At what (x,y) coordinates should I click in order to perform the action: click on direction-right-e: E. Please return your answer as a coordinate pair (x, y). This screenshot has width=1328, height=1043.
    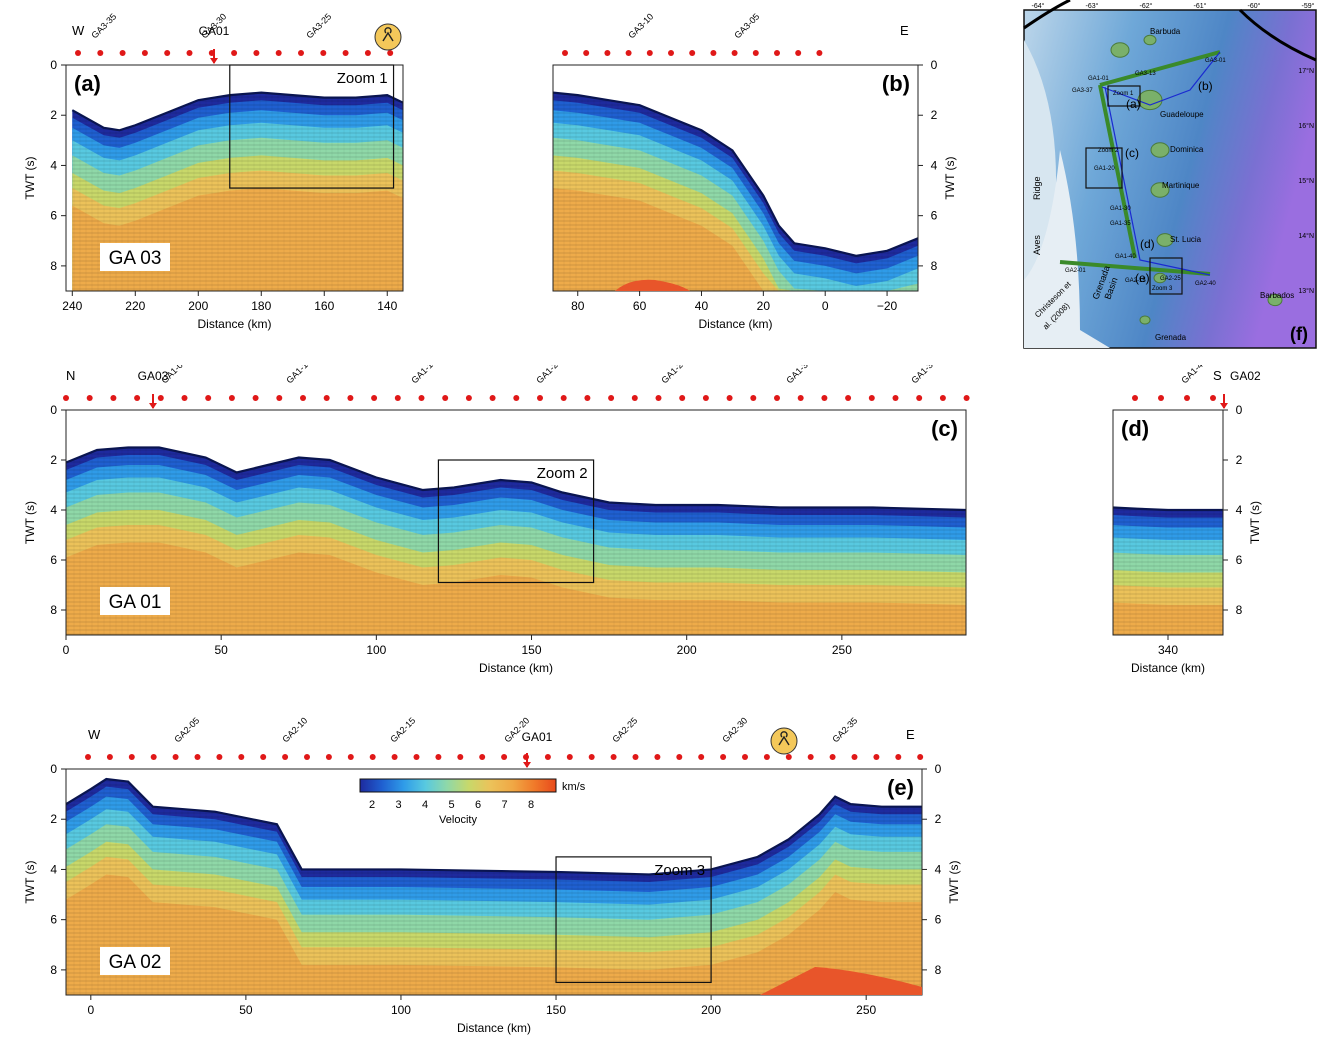
    Looking at the image, I should click on (910, 734).